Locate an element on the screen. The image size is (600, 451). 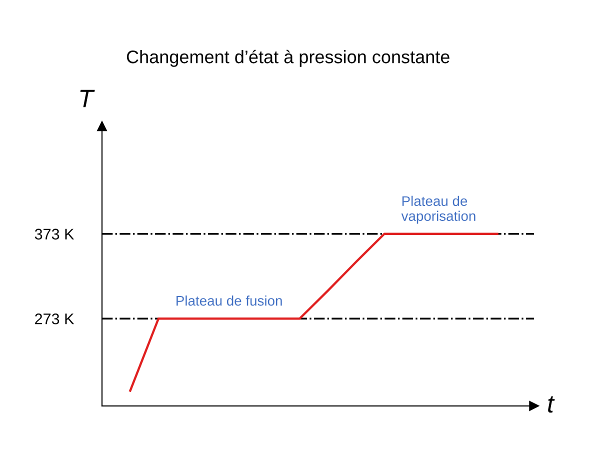
y-tick-label: 373 K is located at coordinates (54, 234).